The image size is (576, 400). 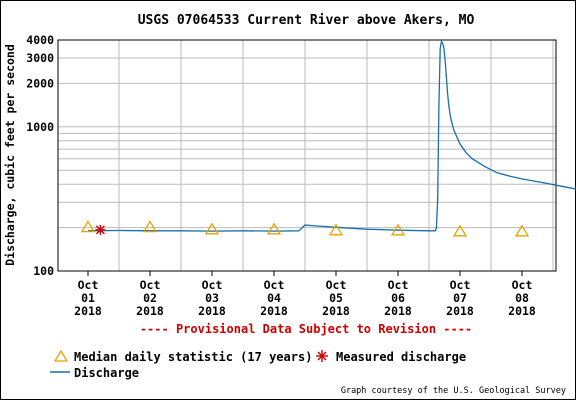 What do you see at coordinates (212, 298) in the screenshot?
I see `x-tick-label: 03` at bounding box center [212, 298].